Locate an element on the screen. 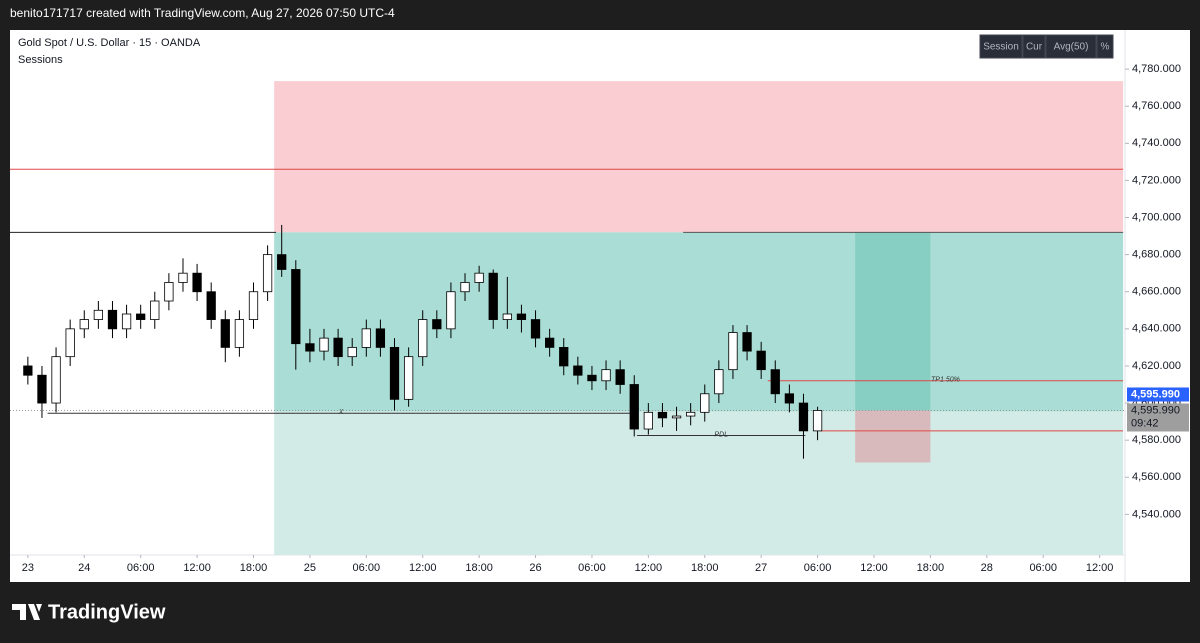  y-tick-label: 4,540.000 is located at coordinates (1156, 514).